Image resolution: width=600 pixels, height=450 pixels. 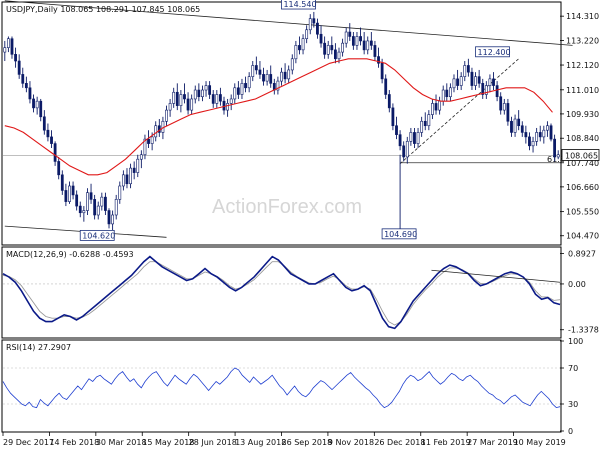 I want to click on svg-text: 108.065, so click(x=581, y=156).